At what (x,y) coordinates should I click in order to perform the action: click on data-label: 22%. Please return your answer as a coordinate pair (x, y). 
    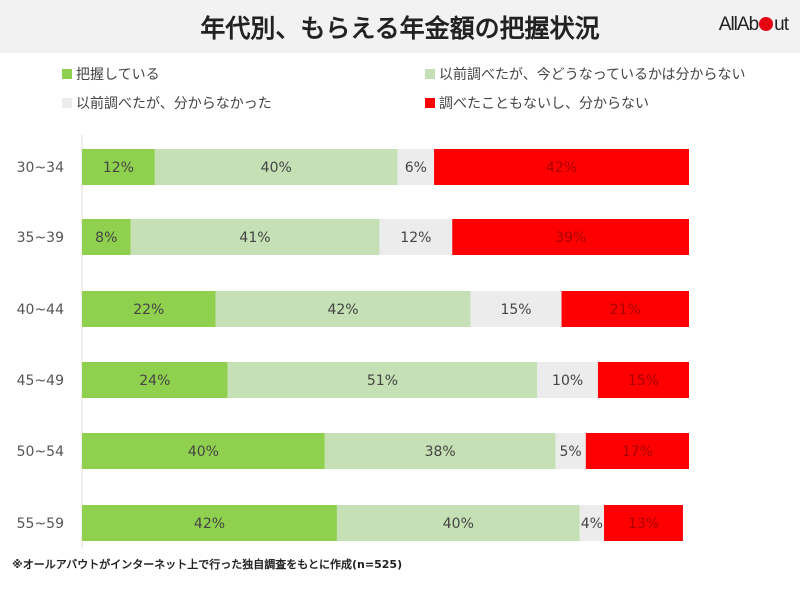
    Looking at the image, I should click on (148, 310).